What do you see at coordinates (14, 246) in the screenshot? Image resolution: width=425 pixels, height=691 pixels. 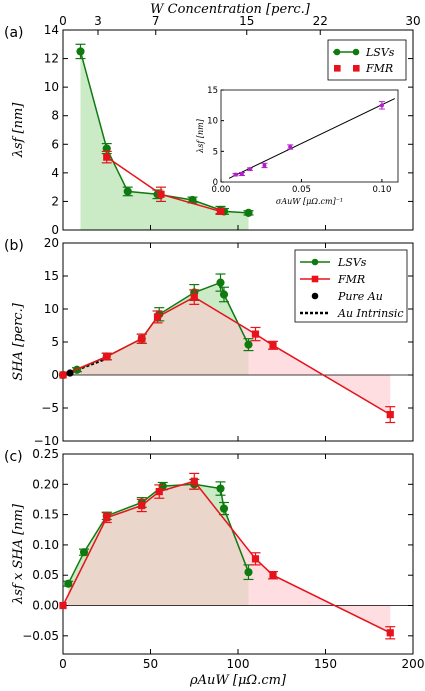 I see `panel-label: (b)` at bounding box center [14, 246].